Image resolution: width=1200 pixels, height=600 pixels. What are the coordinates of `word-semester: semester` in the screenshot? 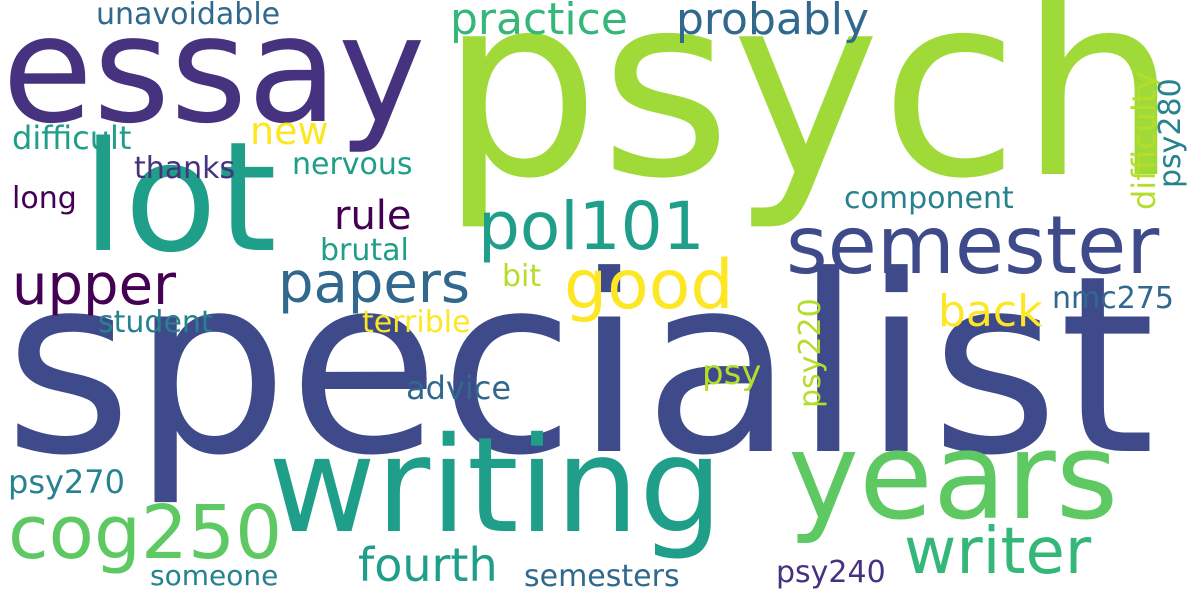 It's located at (973, 245).